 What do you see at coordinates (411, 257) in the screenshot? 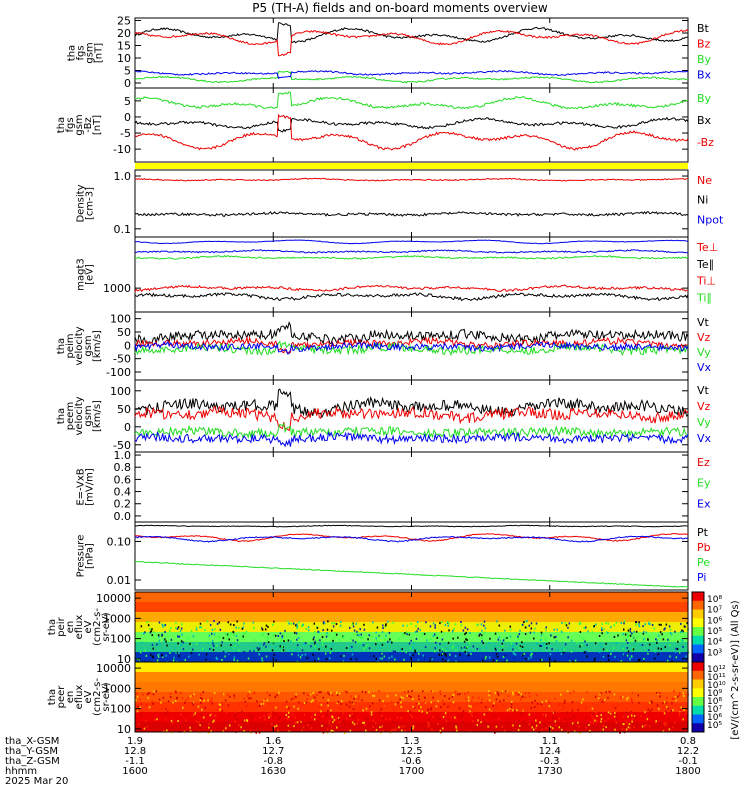
I see `series-line` at bounding box center [411, 257].